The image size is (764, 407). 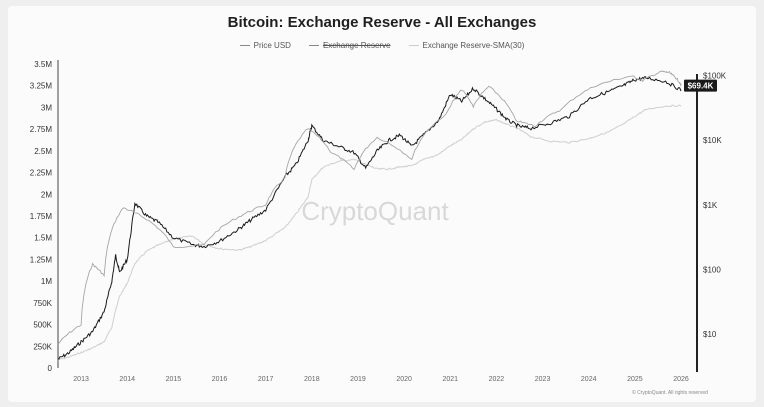 I want to click on legend-item-reserve: Exchange Reserve, so click(x=349, y=45).